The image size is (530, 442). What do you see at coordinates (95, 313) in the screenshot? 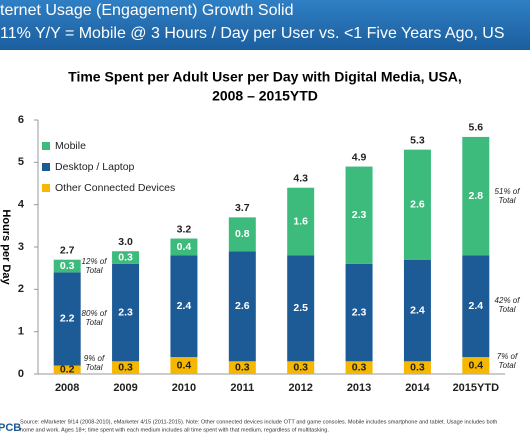
I see `annotation: 80% of` at bounding box center [95, 313].